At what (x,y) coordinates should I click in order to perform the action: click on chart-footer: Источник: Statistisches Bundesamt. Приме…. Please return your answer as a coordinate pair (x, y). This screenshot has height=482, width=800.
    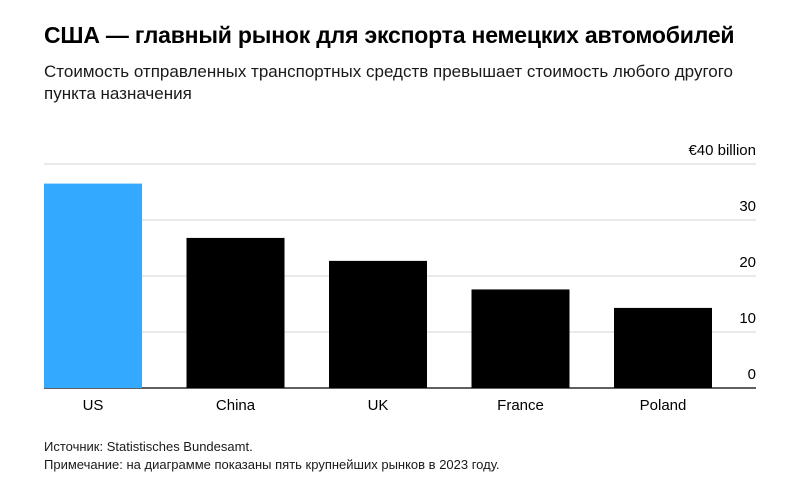
    Looking at the image, I should click on (272, 456).